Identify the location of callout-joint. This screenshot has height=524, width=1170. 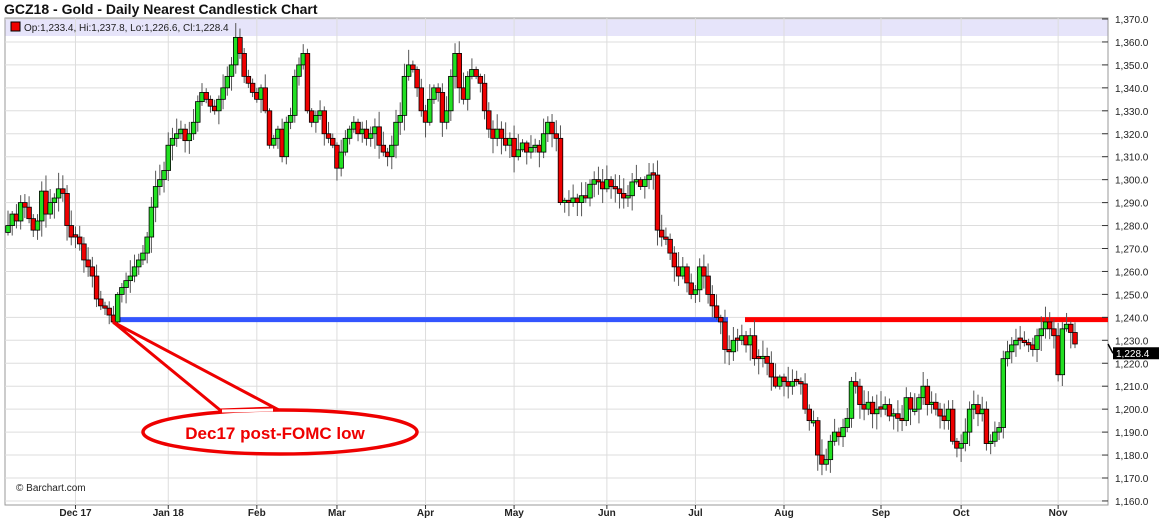
(247, 410).